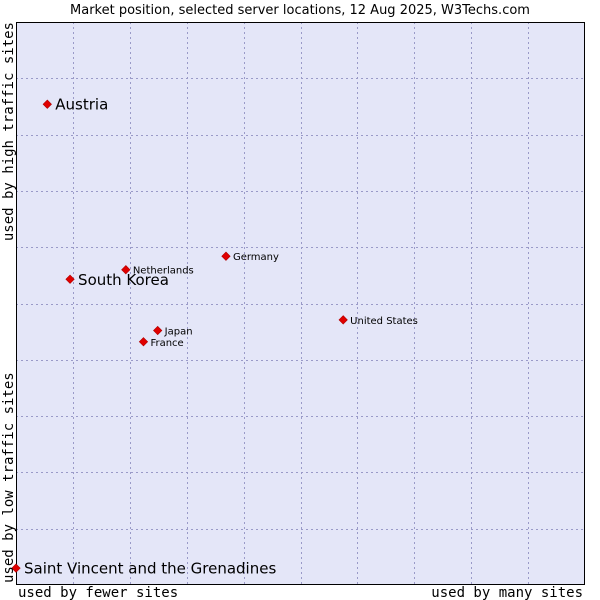  I want to click on point-label-france: France, so click(166, 343).